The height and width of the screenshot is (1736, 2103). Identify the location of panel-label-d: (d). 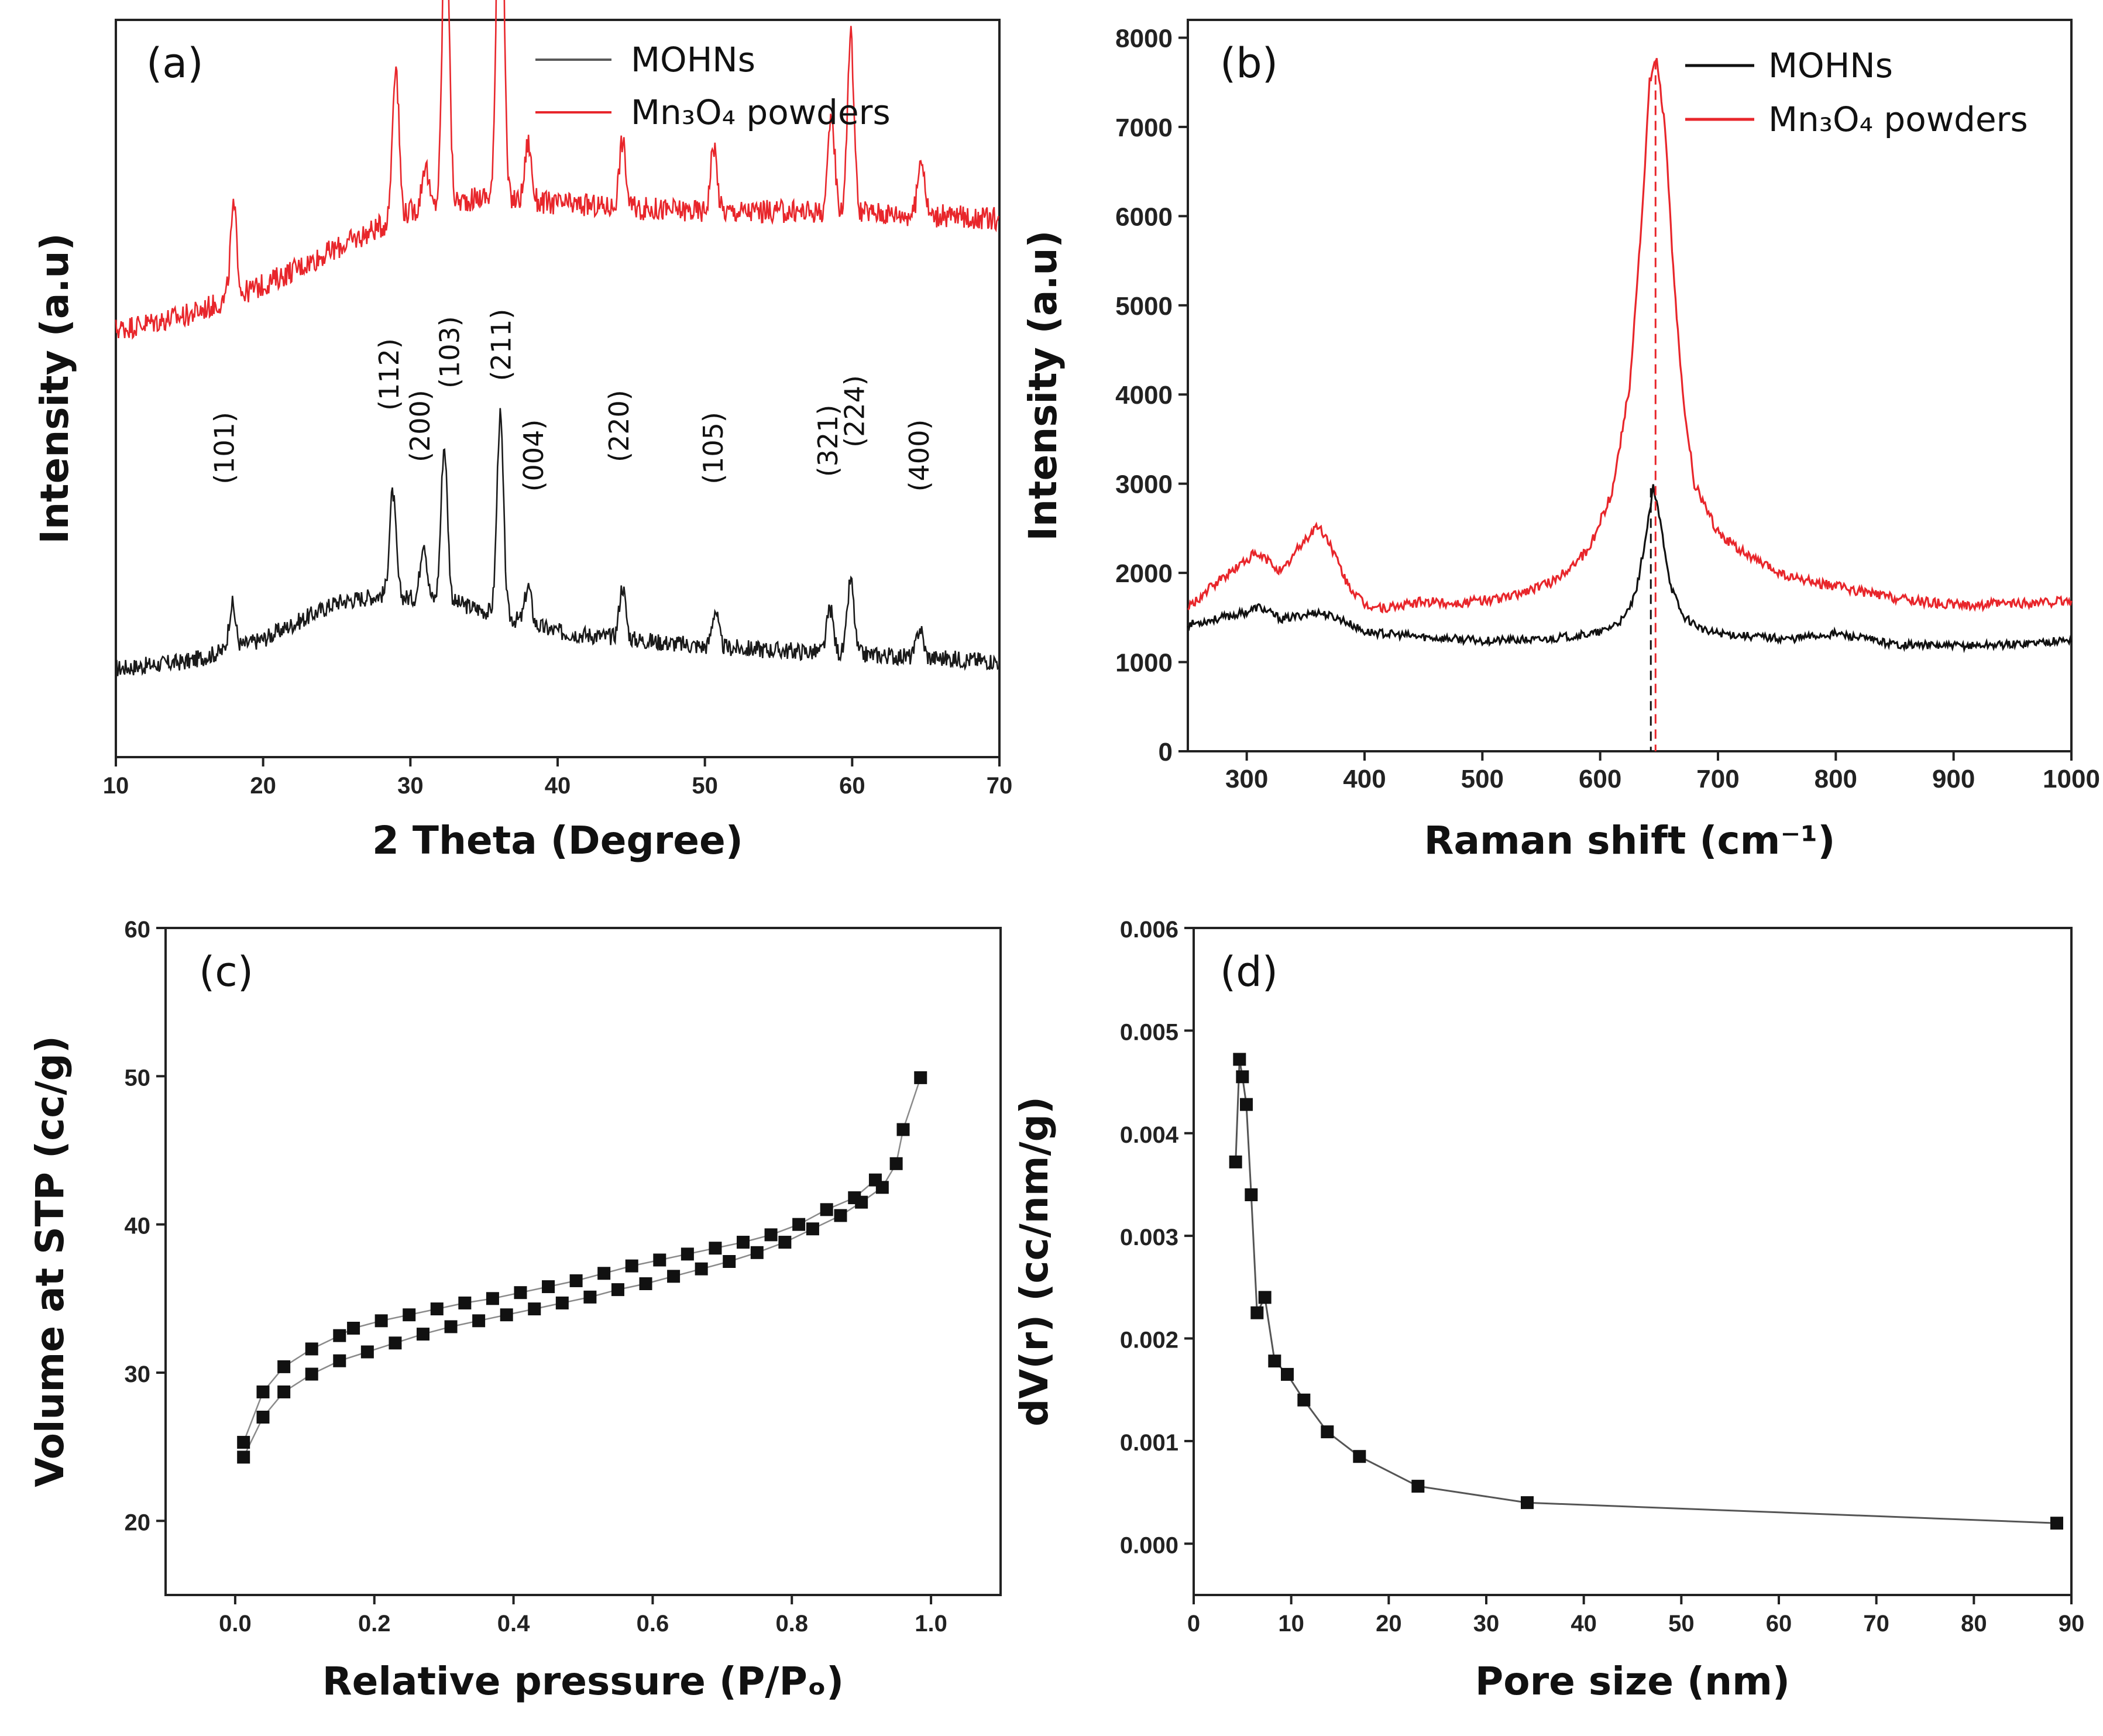
(1249, 972).